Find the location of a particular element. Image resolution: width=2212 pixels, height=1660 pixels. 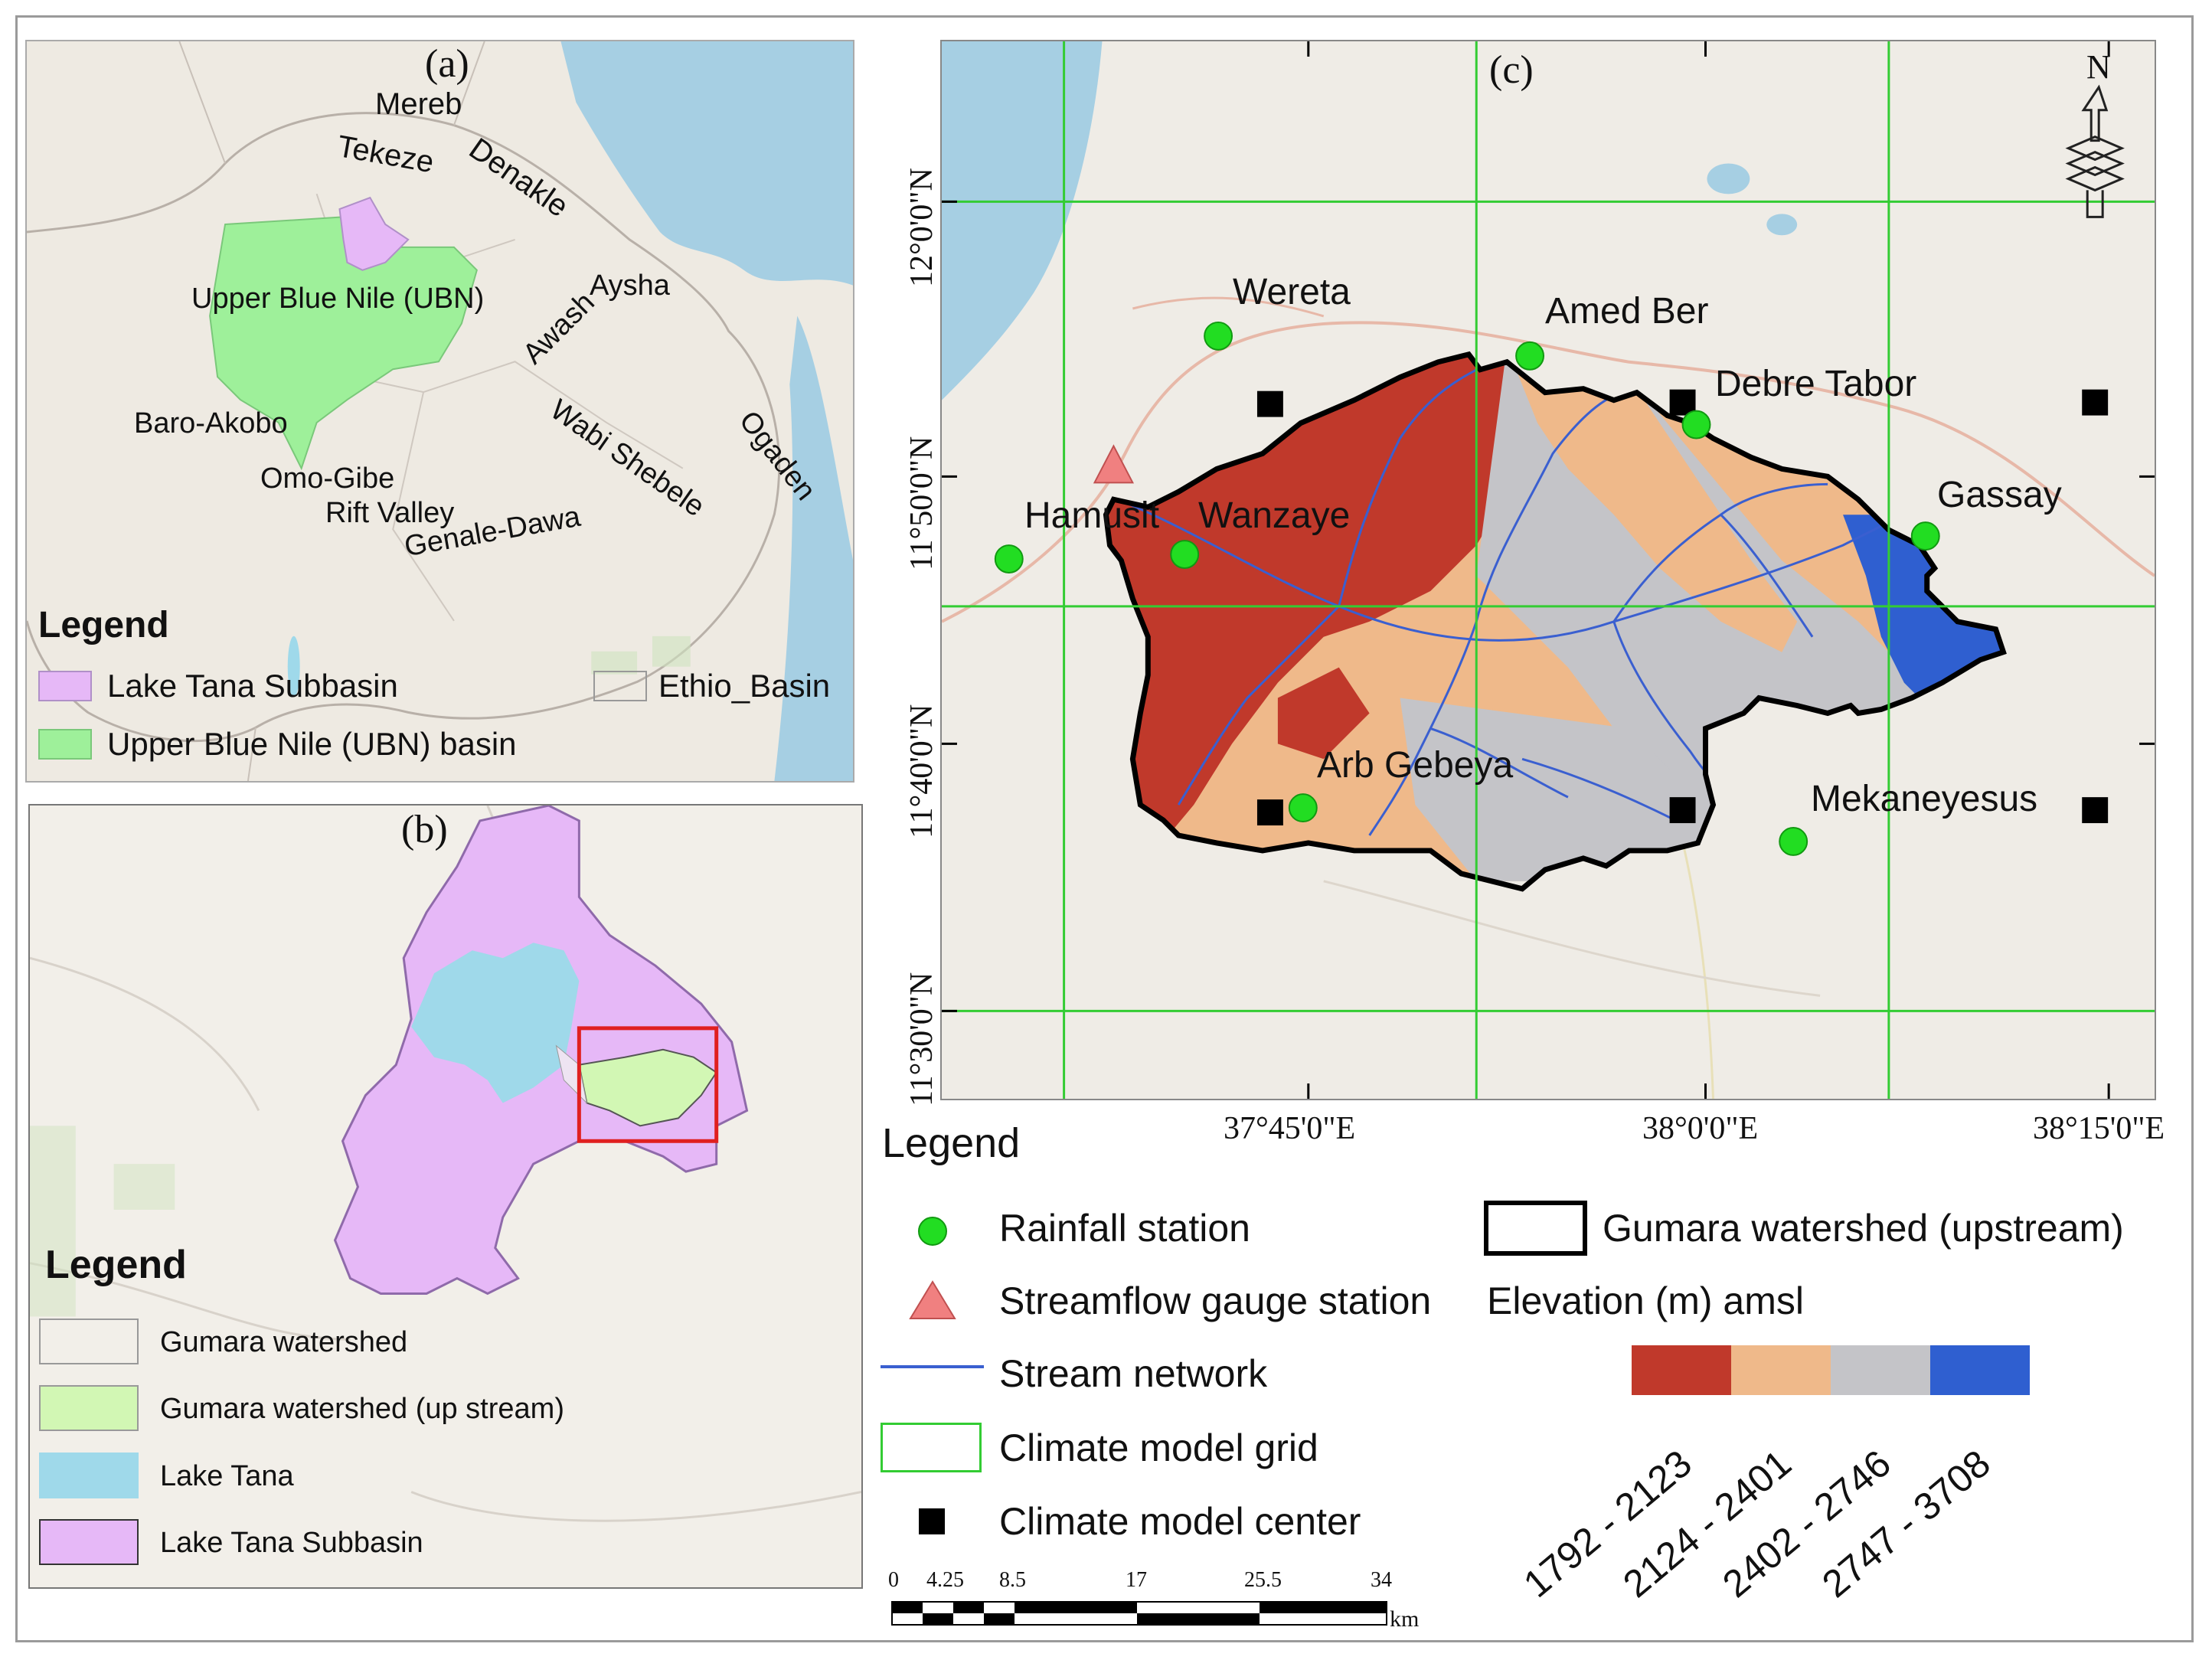

panel-a-legend-ethio: Ethio_Basin is located at coordinates (744, 686).